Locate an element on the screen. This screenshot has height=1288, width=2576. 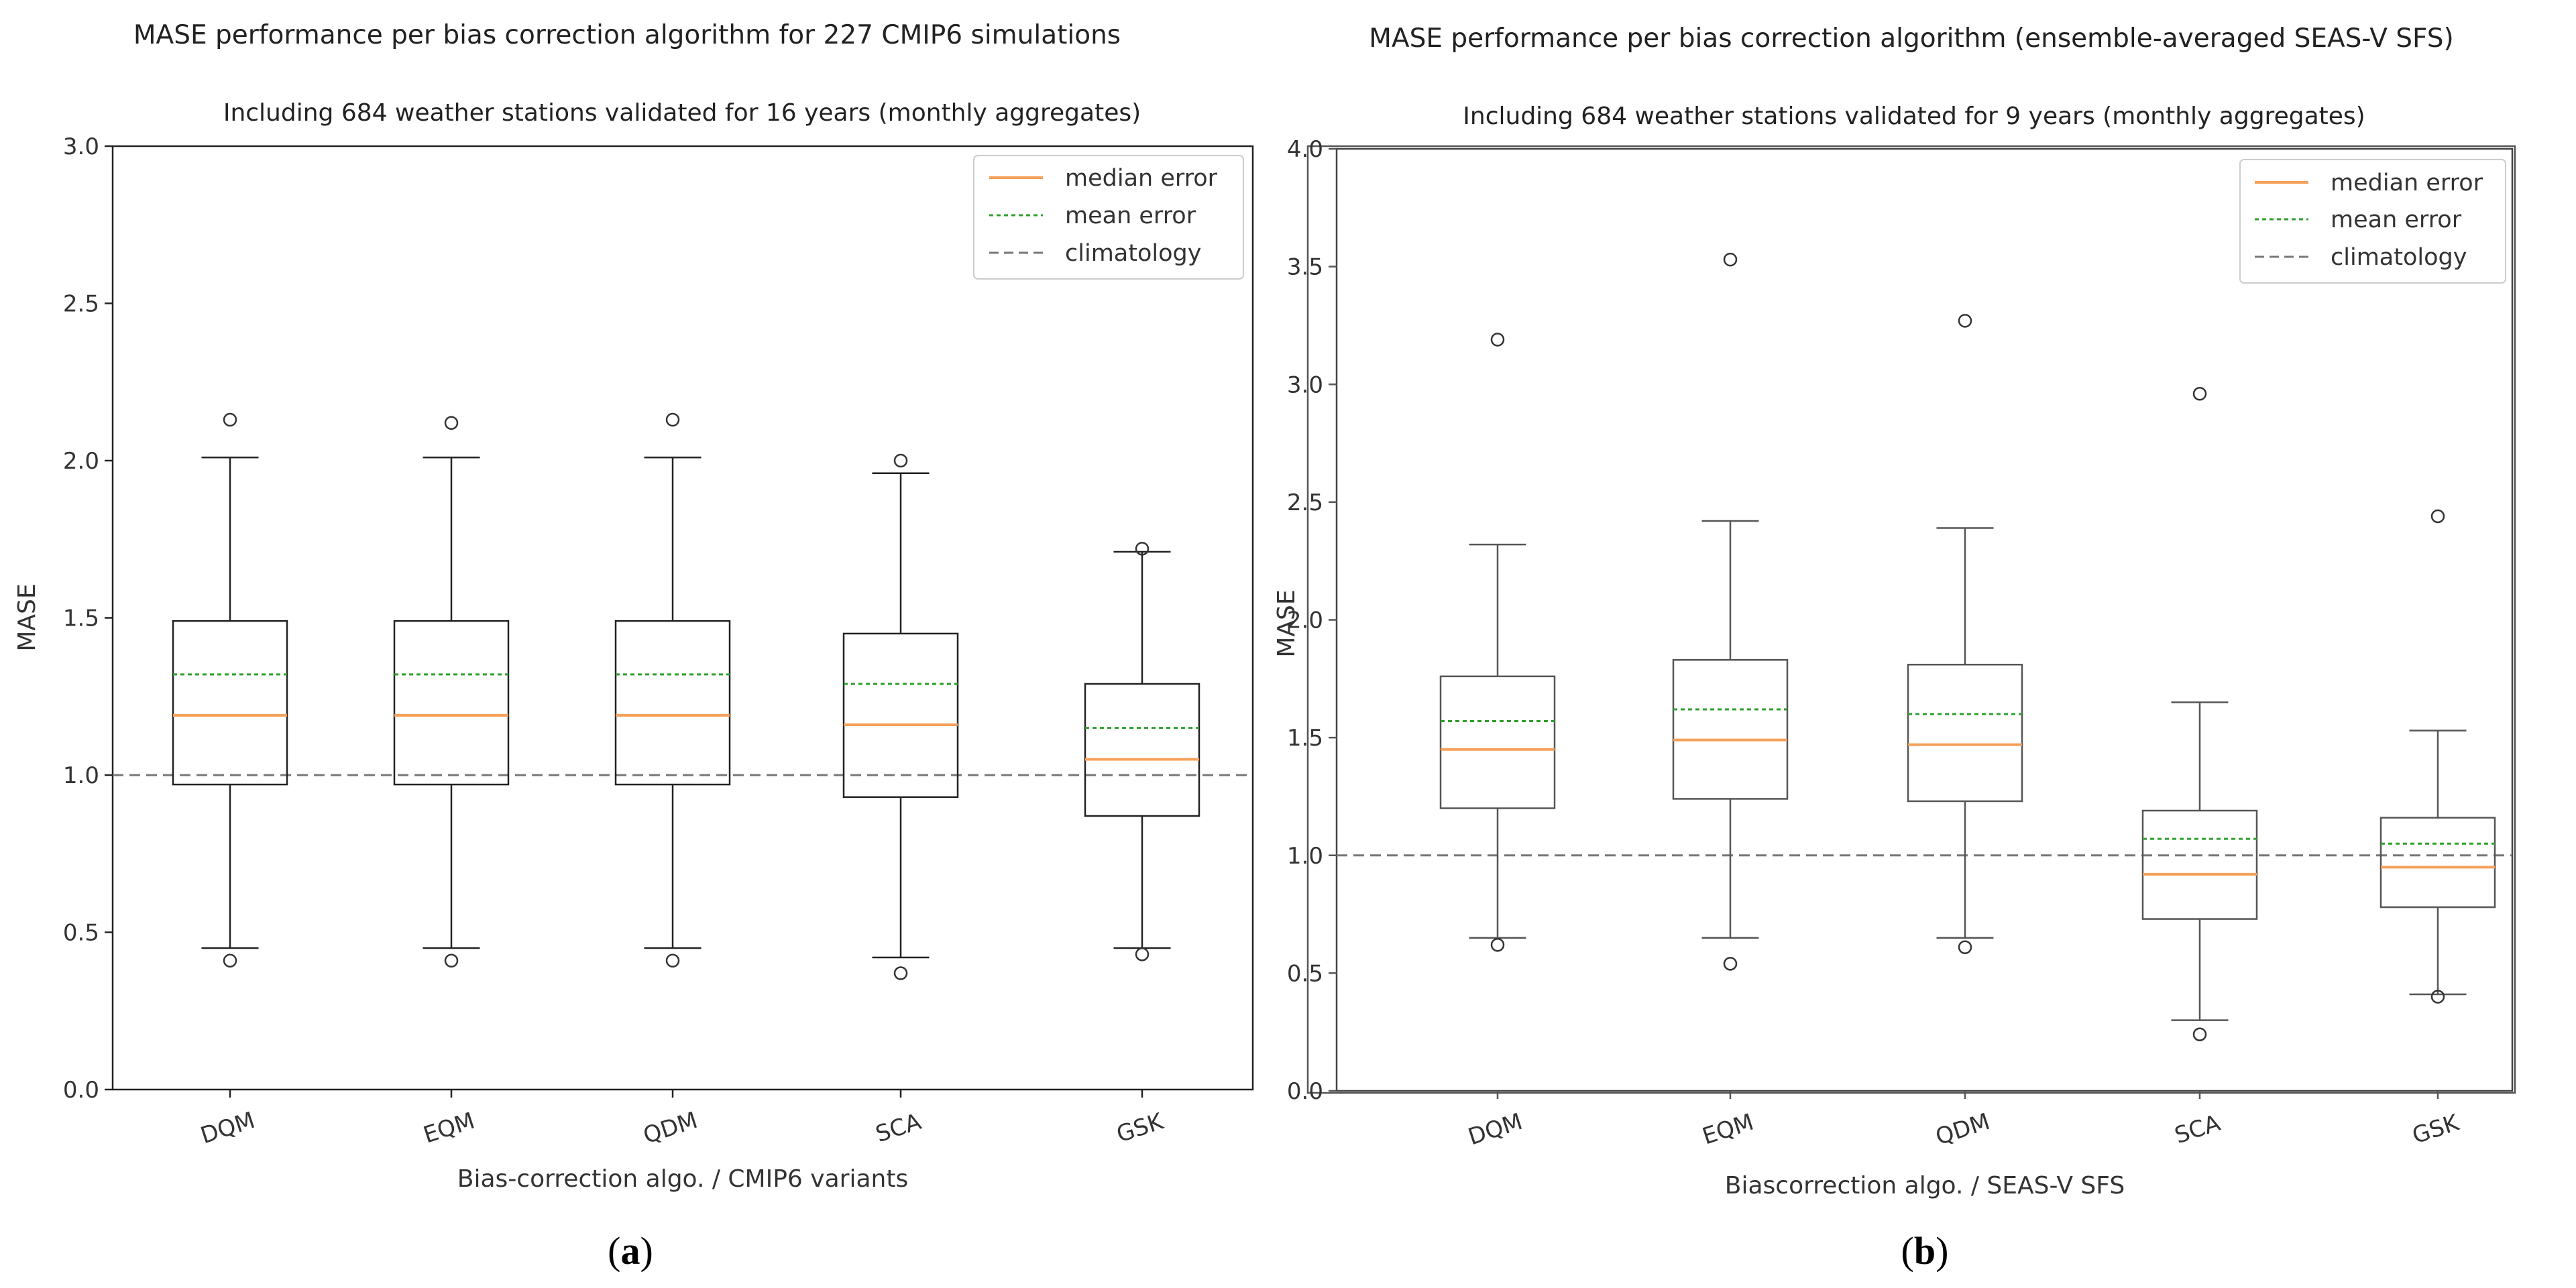
chart-a-legend-frame is located at coordinates (1108, 217).